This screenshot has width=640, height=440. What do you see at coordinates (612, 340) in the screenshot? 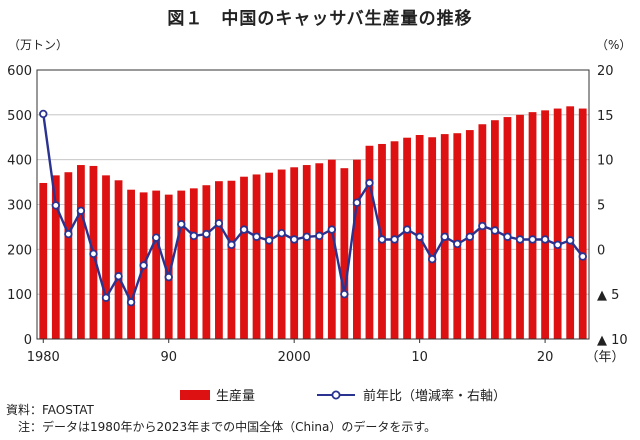
I see `right-tick-label: ▲ 10` at bounding box center [612, 340].